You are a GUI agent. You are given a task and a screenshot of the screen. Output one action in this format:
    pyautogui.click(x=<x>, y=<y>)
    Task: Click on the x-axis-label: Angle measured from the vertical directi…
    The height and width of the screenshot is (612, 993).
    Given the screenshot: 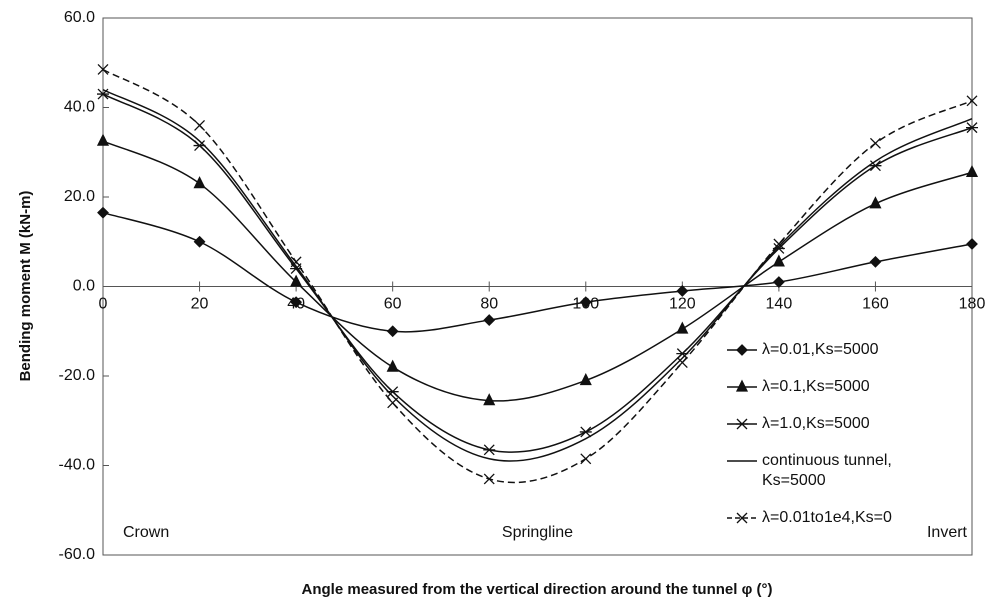 What is the action you would take?
    pyautogui.click(x=537, y=589)
    